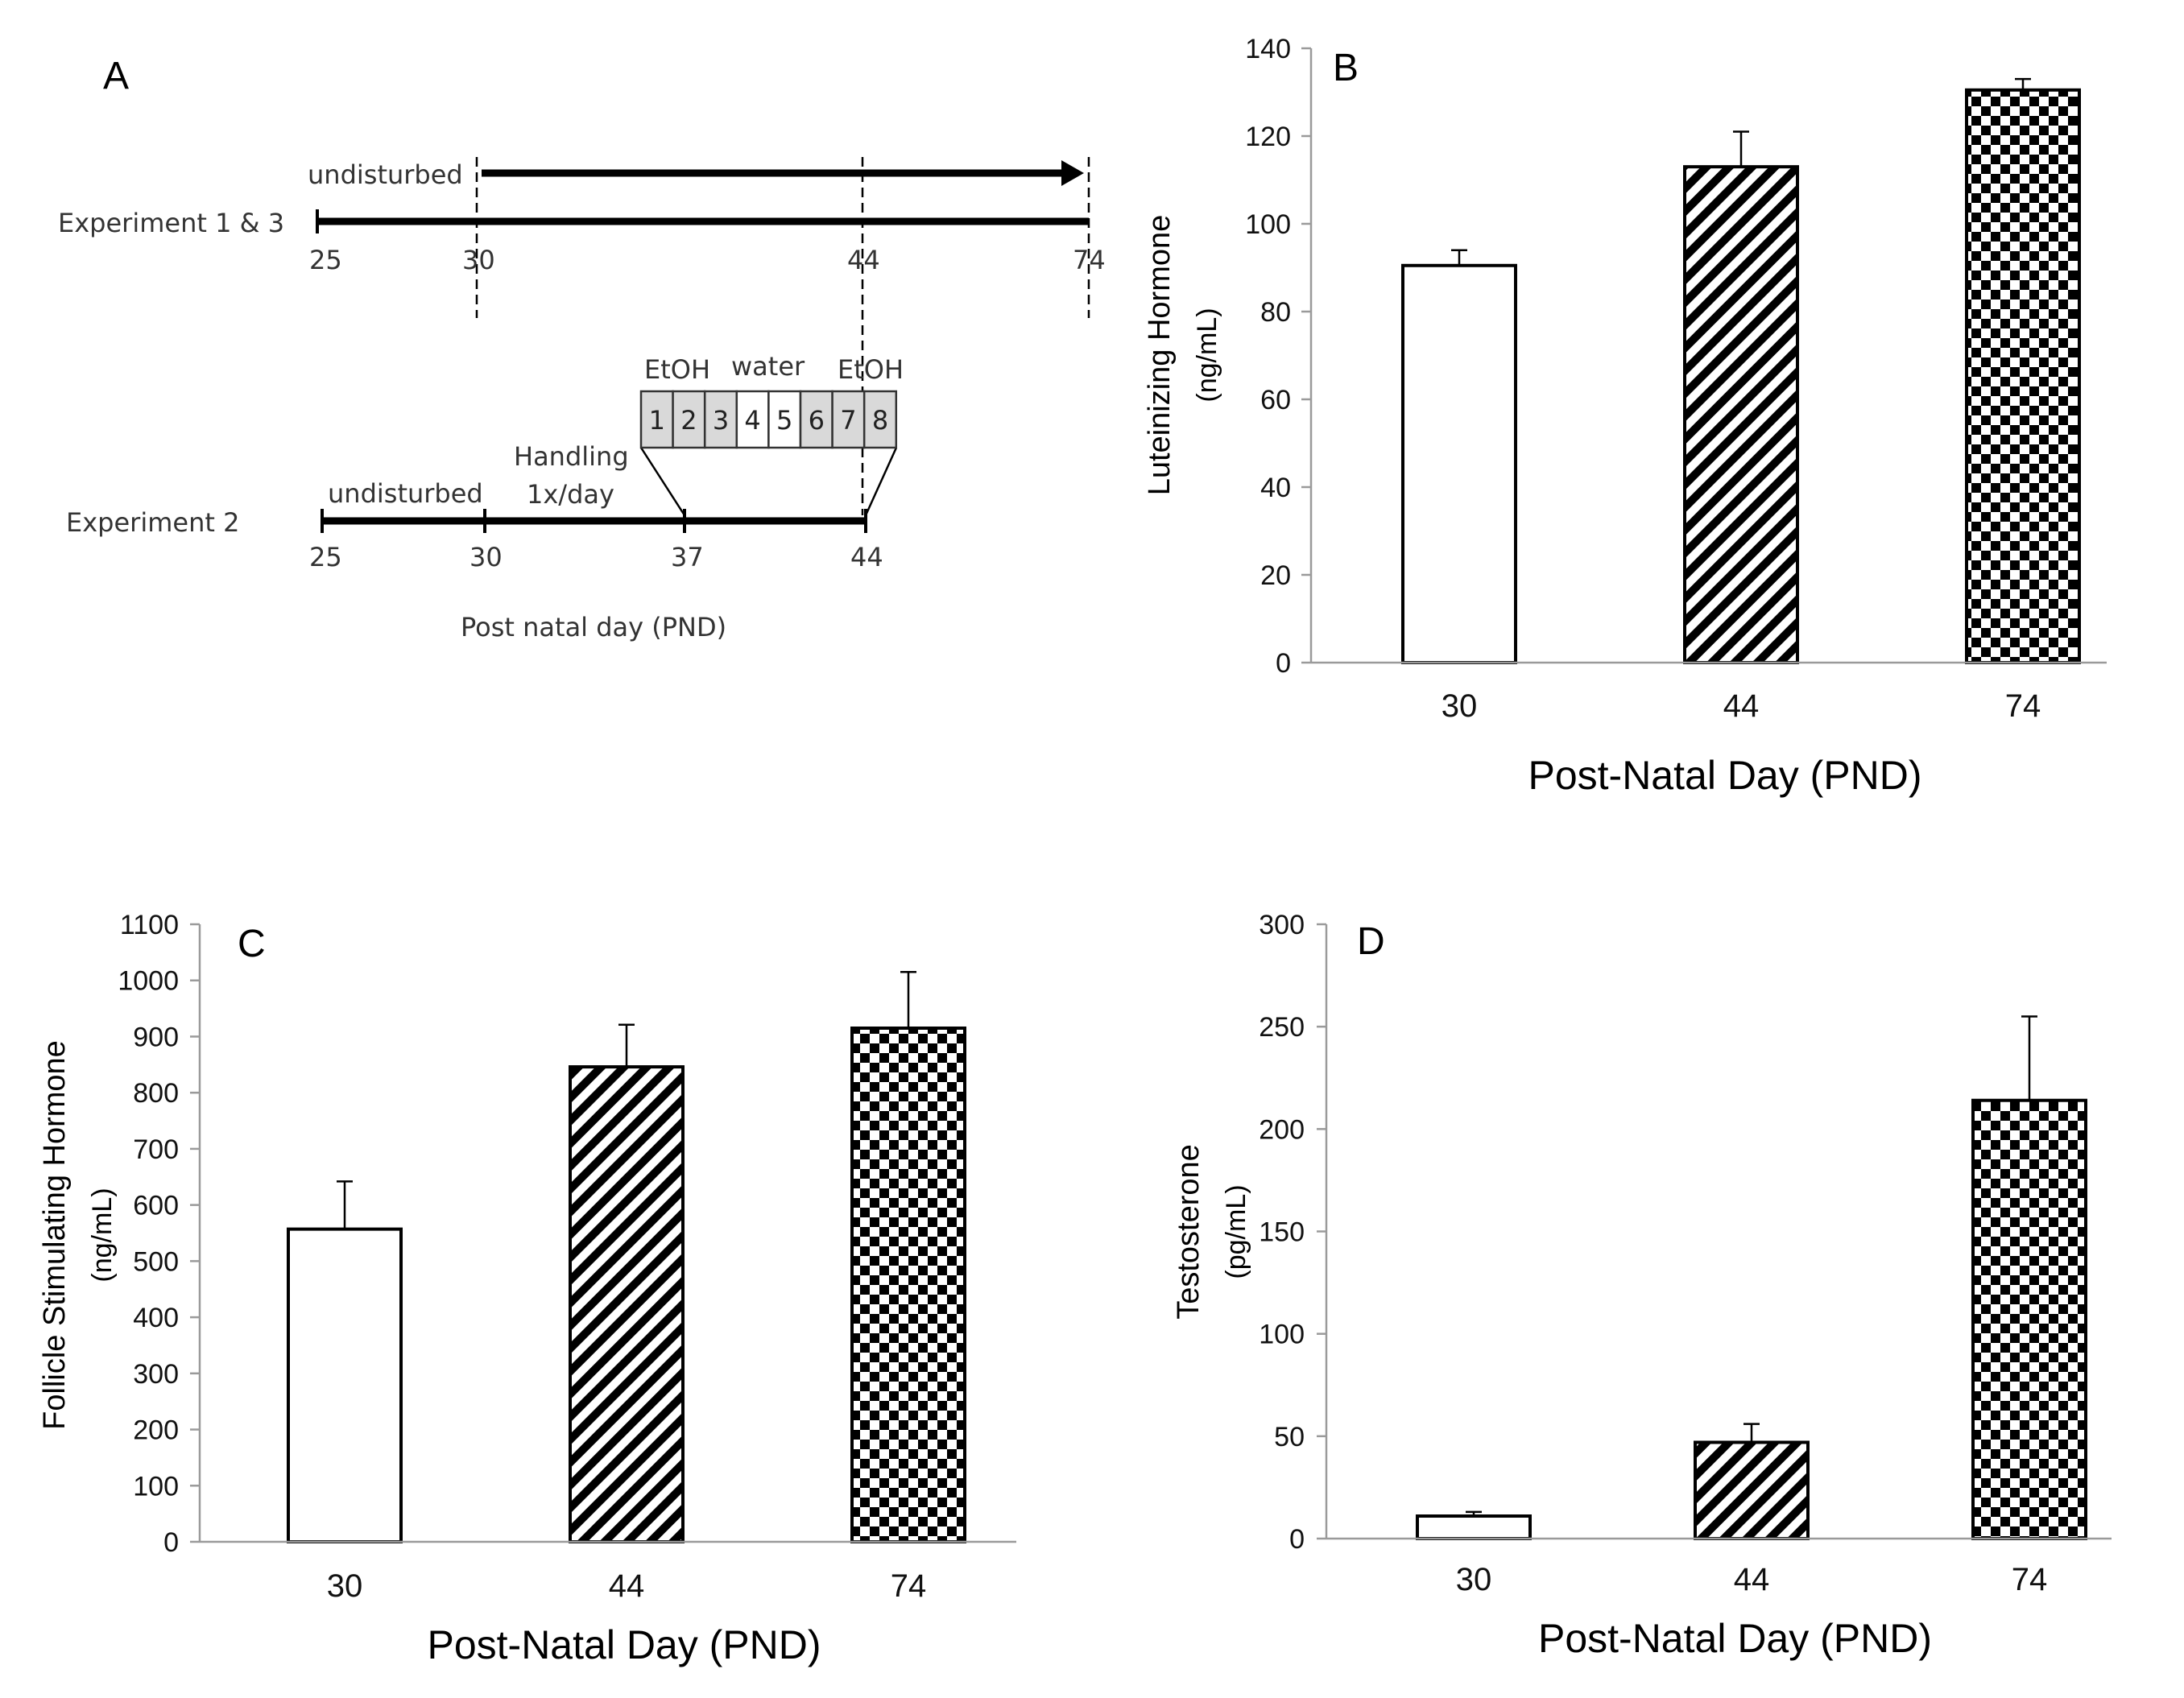 This screenshot has height=1698, width=2184. What do you see at coordinates (768, 366) in the screenshot?
I see `water-label: water` at bounding box center [768, 366].